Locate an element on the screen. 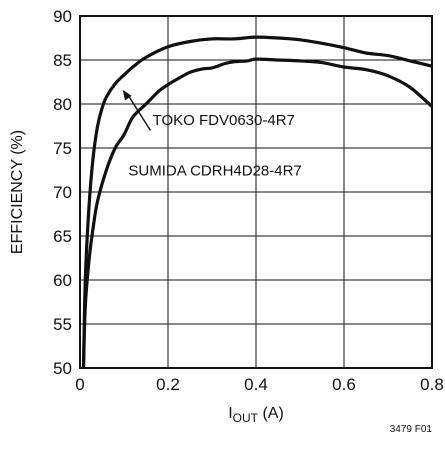  annotation-arrow is located at coordinates (136, 110).